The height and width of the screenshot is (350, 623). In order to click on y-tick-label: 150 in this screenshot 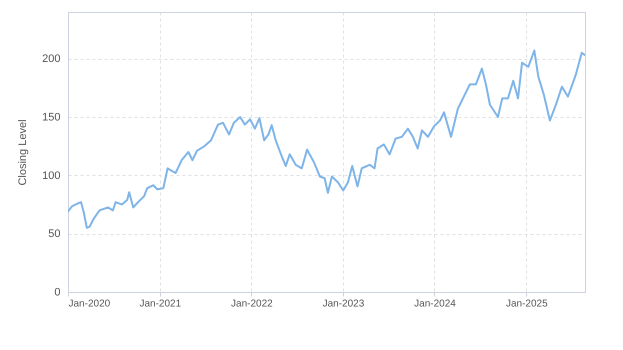, I will do `click(51, 118)`.